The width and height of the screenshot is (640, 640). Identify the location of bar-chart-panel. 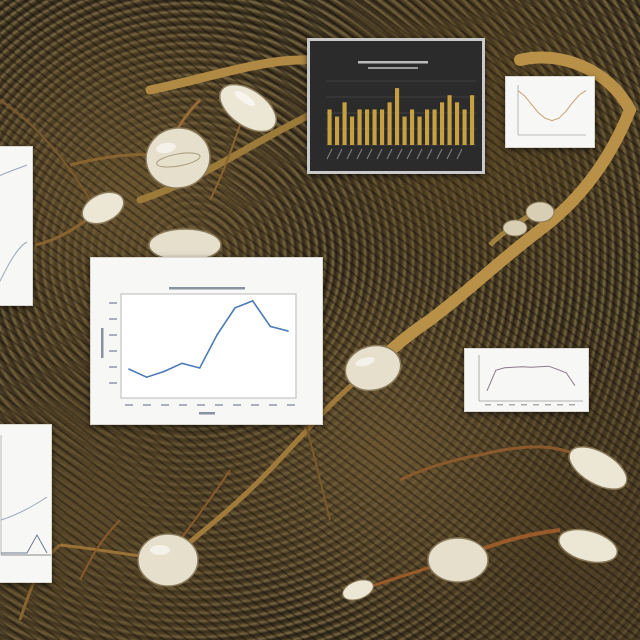
(396, 106).